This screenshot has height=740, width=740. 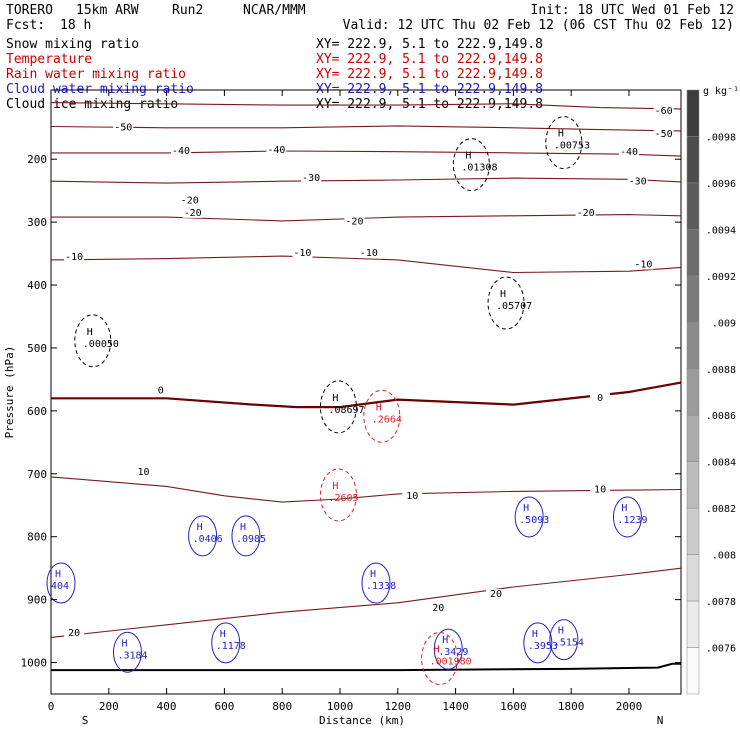 I want to click on fcst-value: 18 h, so click(x=75, y=25).